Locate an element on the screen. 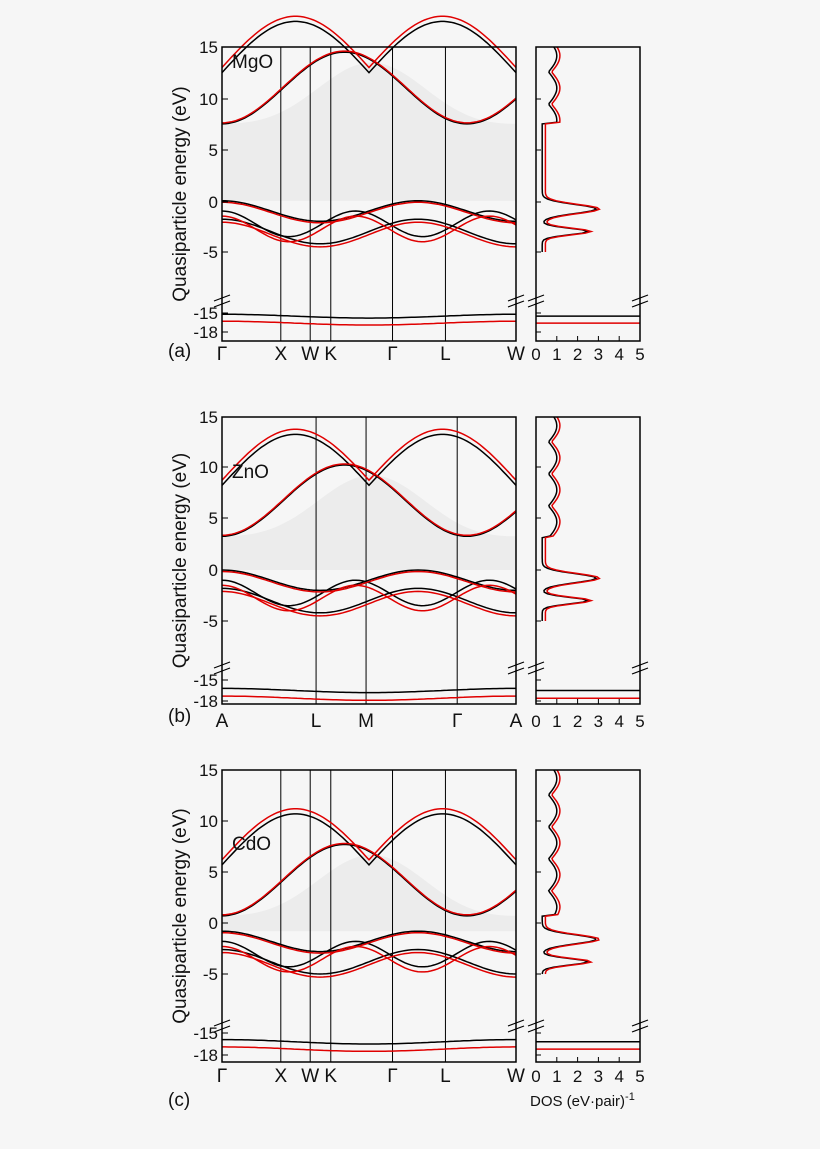  kpoint-label: M is located at coordinates (366, 721).